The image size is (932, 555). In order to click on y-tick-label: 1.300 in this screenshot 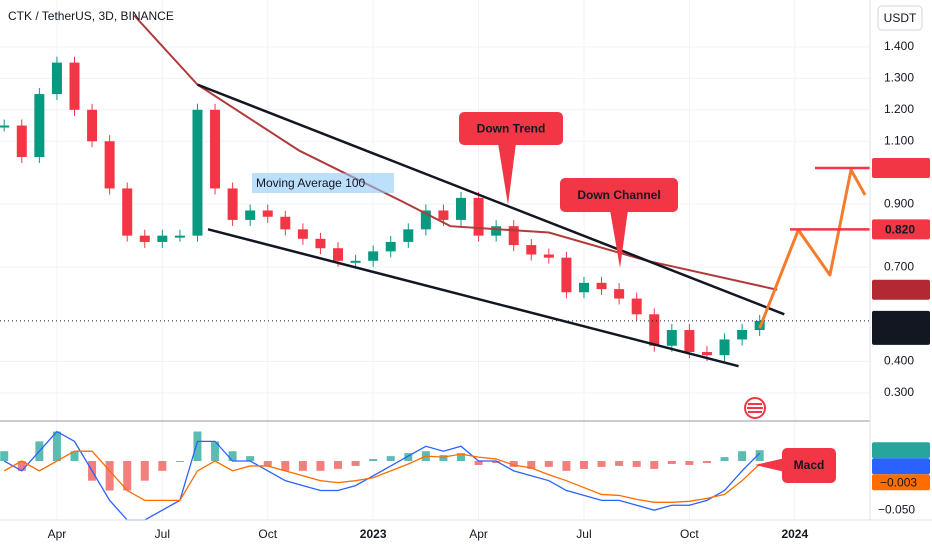, I will do `click(899, 78)`.